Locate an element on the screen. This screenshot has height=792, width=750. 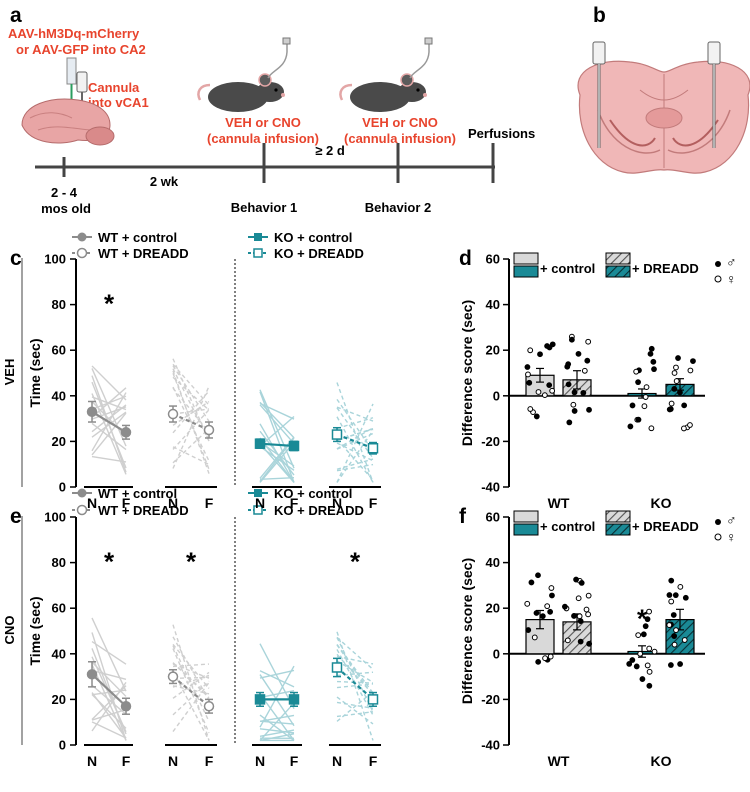
interval-2d: ≥ 2 d is located at coordinates (330, 150).